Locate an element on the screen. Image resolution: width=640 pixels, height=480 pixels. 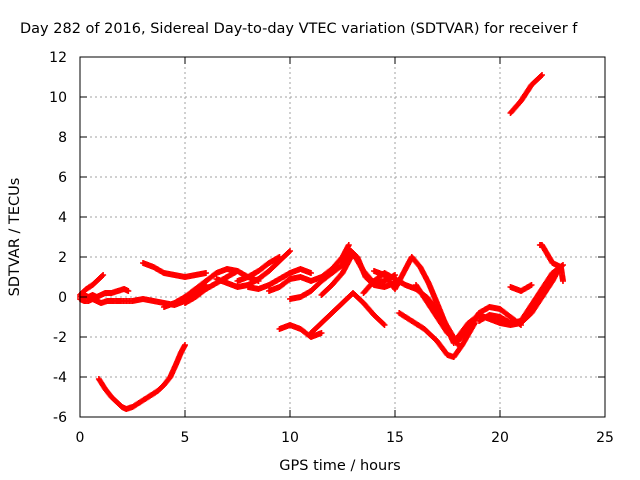
y-tick-label: -6 is located at coordinates (60, 418).